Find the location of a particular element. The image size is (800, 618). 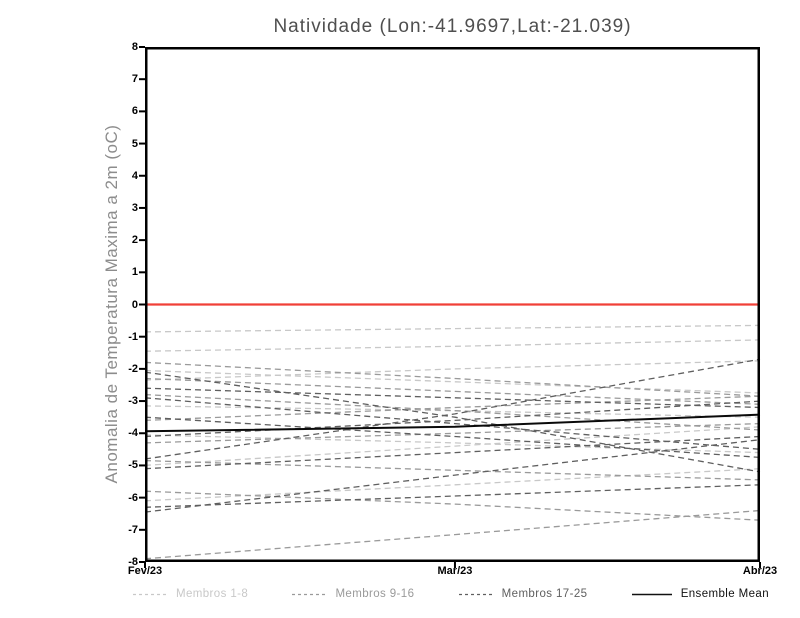

chart-title: Natividade (Lon:-41.9697,Lat:-21.039) is located at coordinates (452, 26).